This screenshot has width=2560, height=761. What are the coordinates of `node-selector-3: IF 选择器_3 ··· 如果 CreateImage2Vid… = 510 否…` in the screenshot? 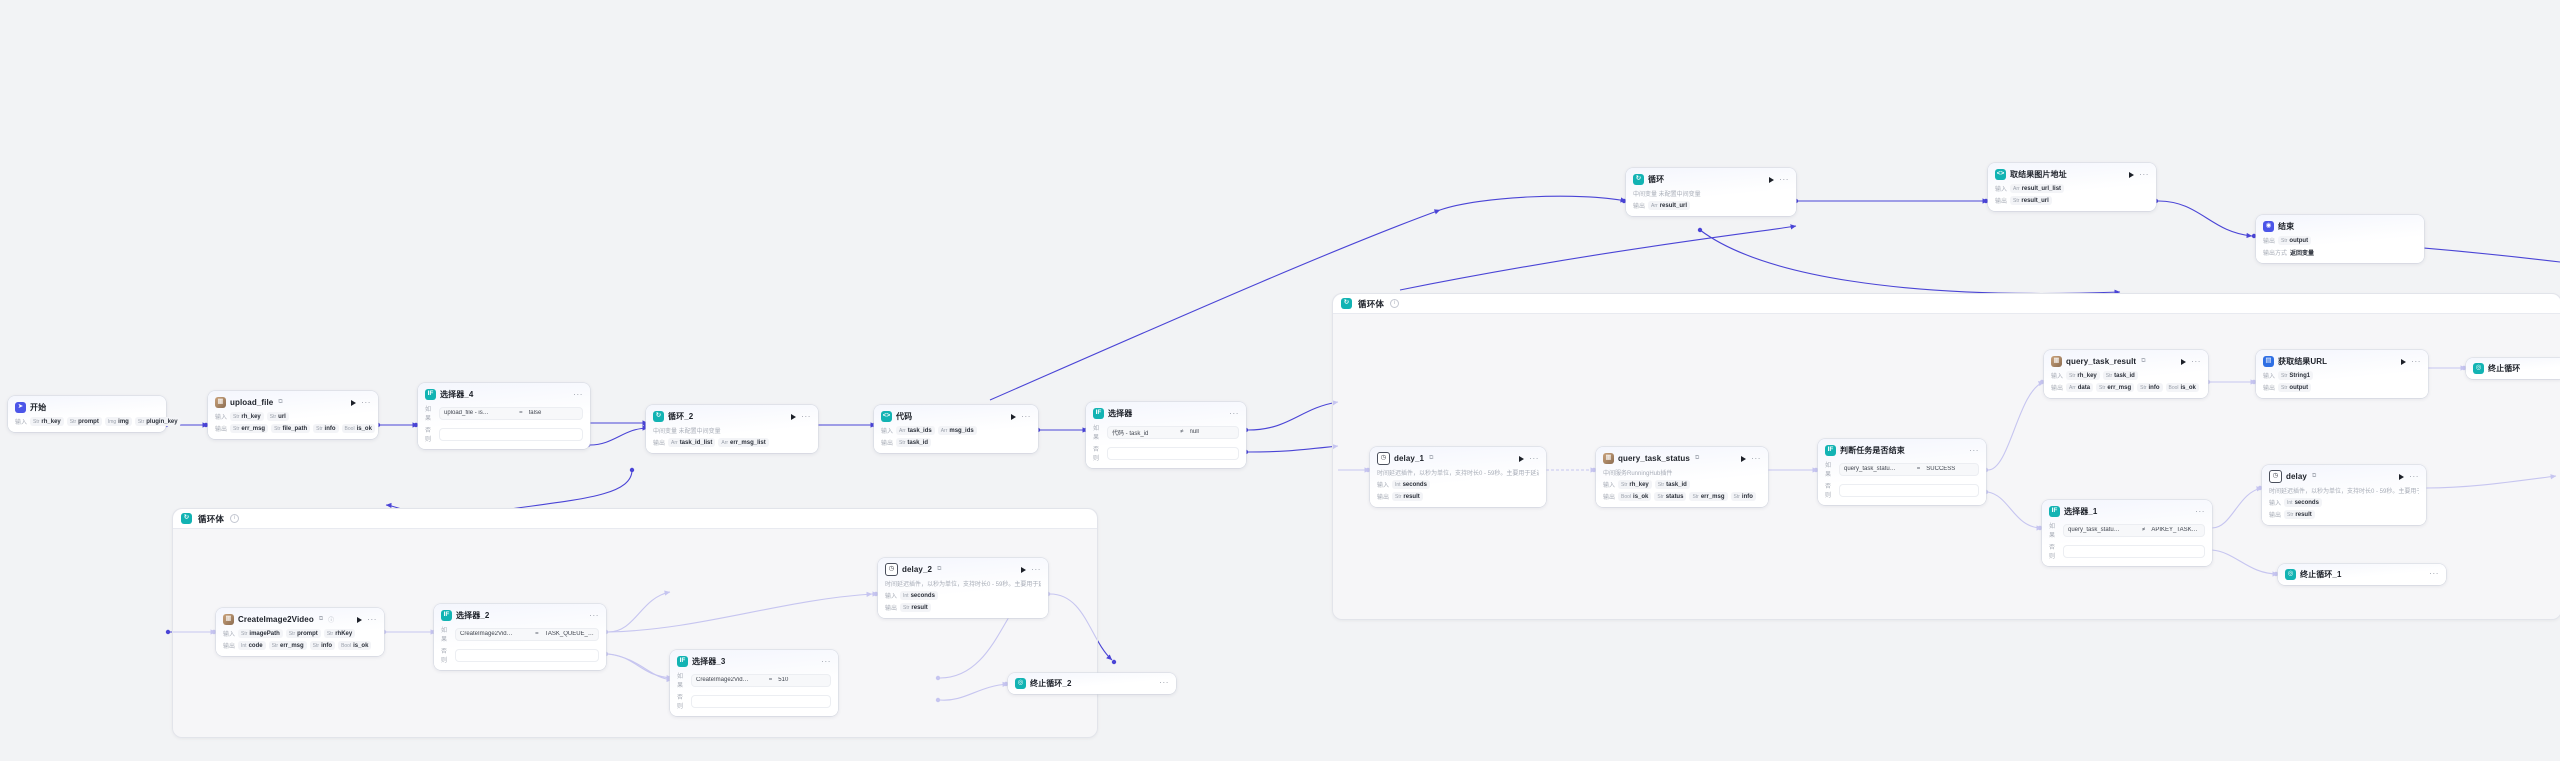 It's located at (754, 683).